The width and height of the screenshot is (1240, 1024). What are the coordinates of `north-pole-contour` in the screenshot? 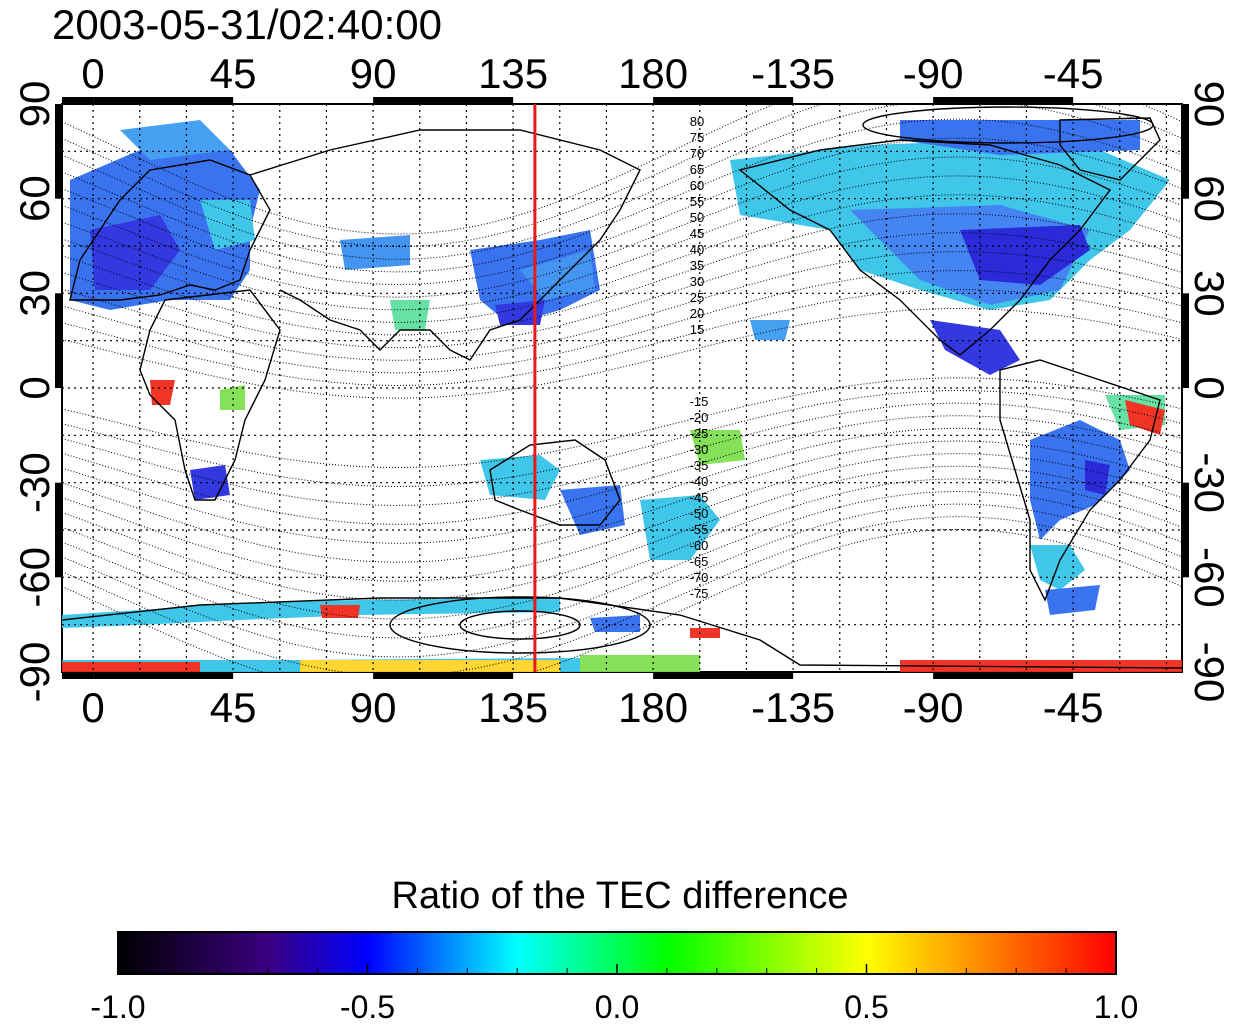 It's located at (1008, 125).